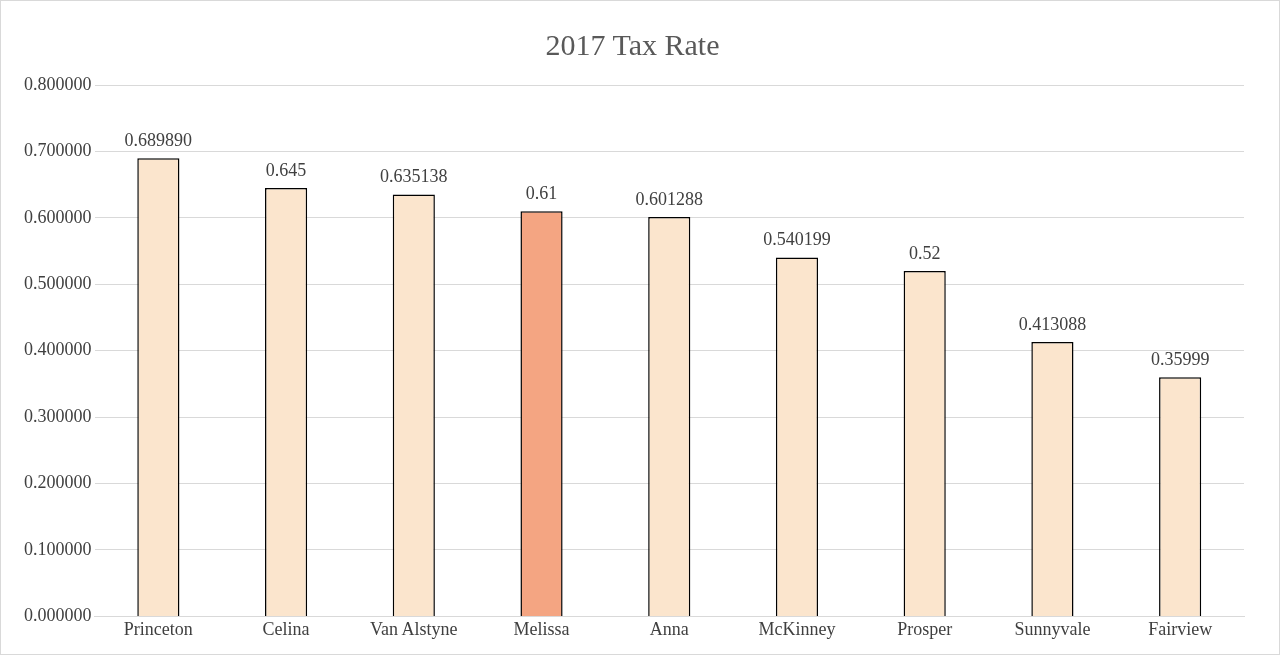 This screenshot has height=655, width=1280. I want to click on data-label: 0.540199, so click(797, 239).